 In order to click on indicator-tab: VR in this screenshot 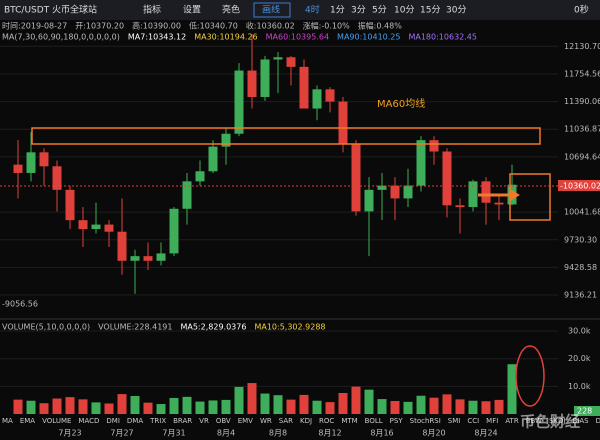, I will do `click(204, 421)`.